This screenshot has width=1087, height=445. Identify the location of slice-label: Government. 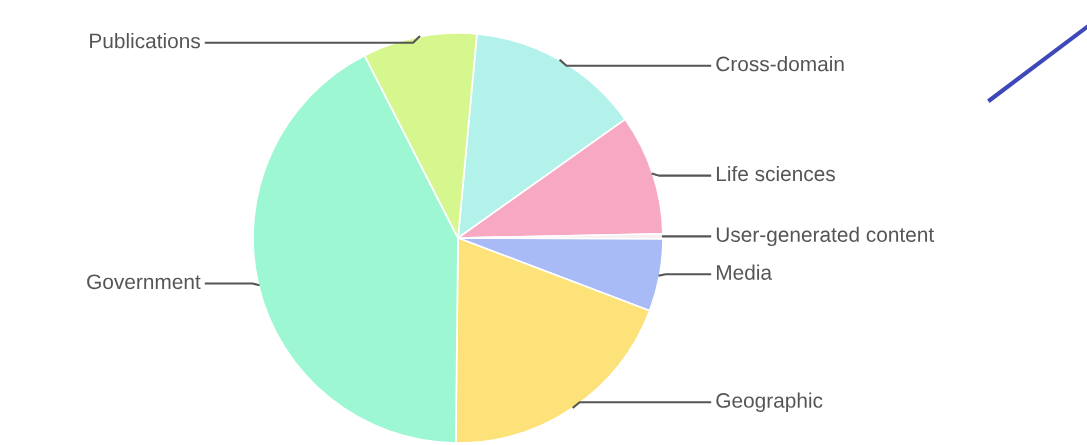
(144, 282).